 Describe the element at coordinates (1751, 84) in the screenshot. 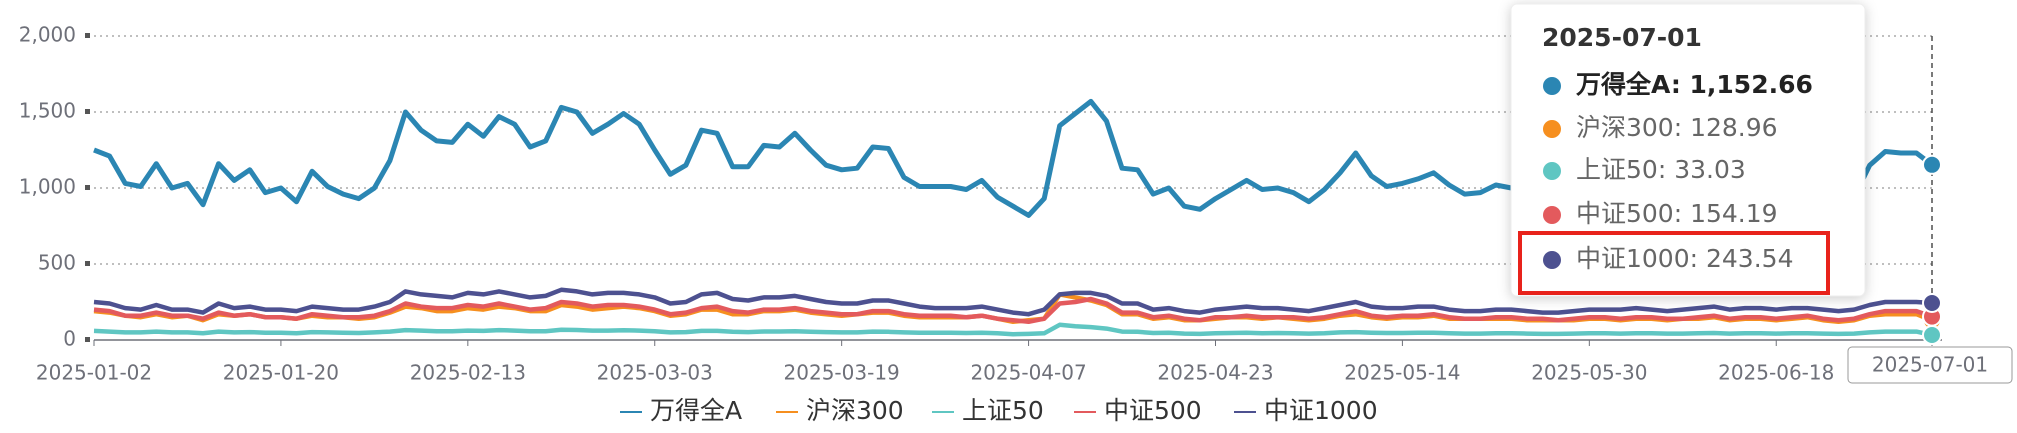

I see `tooltip-value: 1,152.66` at that location.